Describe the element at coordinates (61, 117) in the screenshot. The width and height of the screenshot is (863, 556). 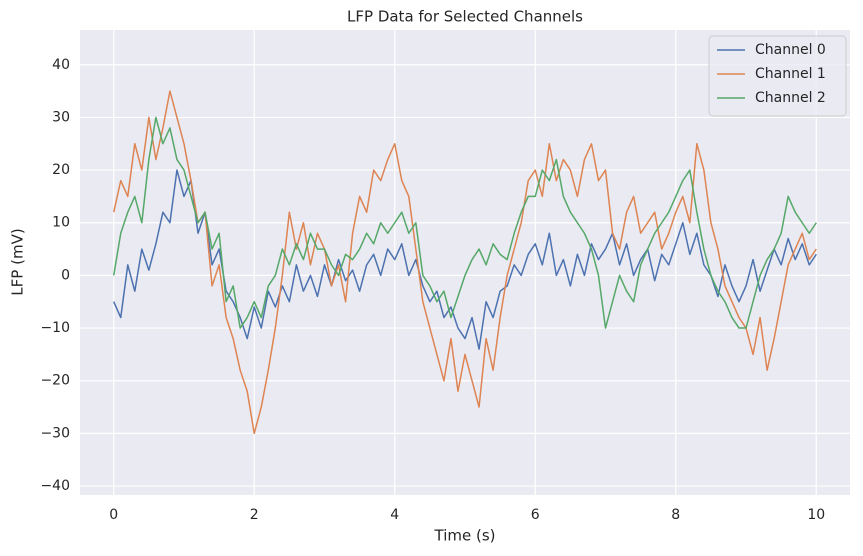
I see `y-tick-label: 30` at that location.